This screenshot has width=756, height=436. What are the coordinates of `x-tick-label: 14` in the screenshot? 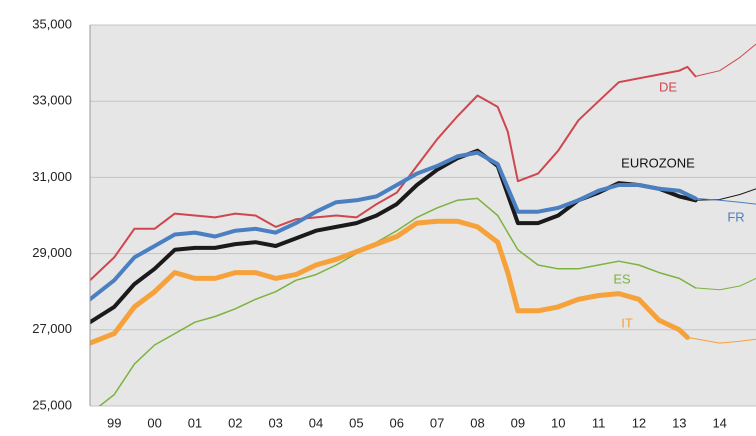 It's located at (719, 422).